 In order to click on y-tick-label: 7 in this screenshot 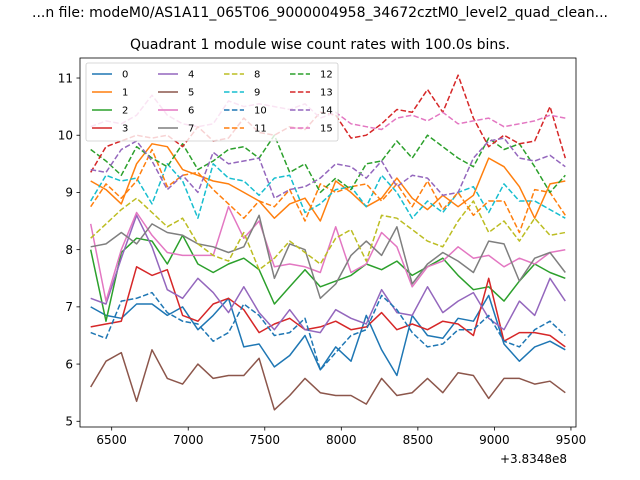, I will do `click(69, 307)`.